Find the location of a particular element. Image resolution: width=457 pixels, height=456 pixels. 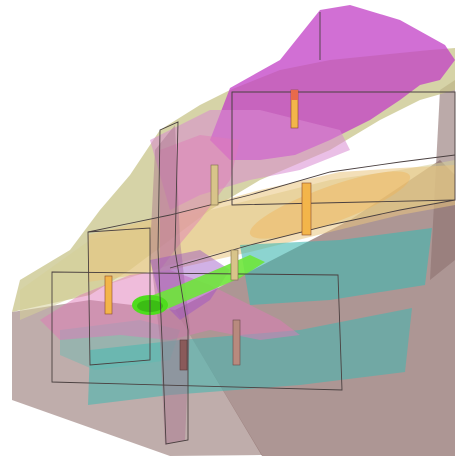

teal-panel-upper is located at coordinates (336, 266).